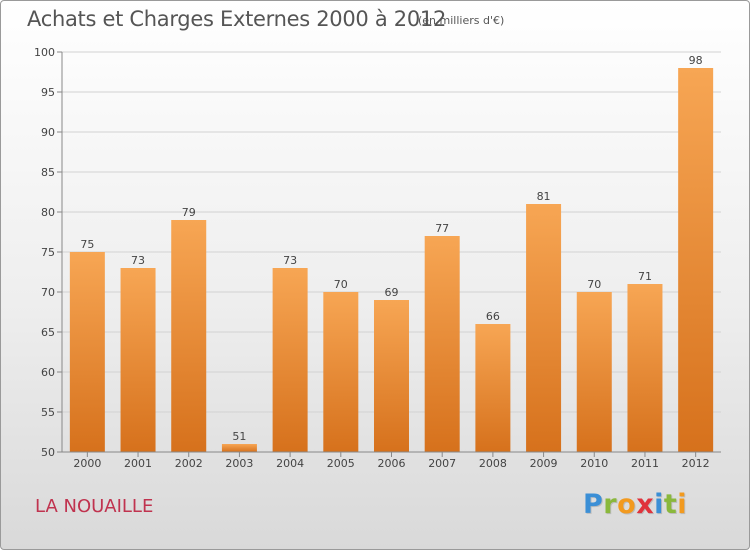  I want to click on x-tick-label: 2006, so click(392, 463).